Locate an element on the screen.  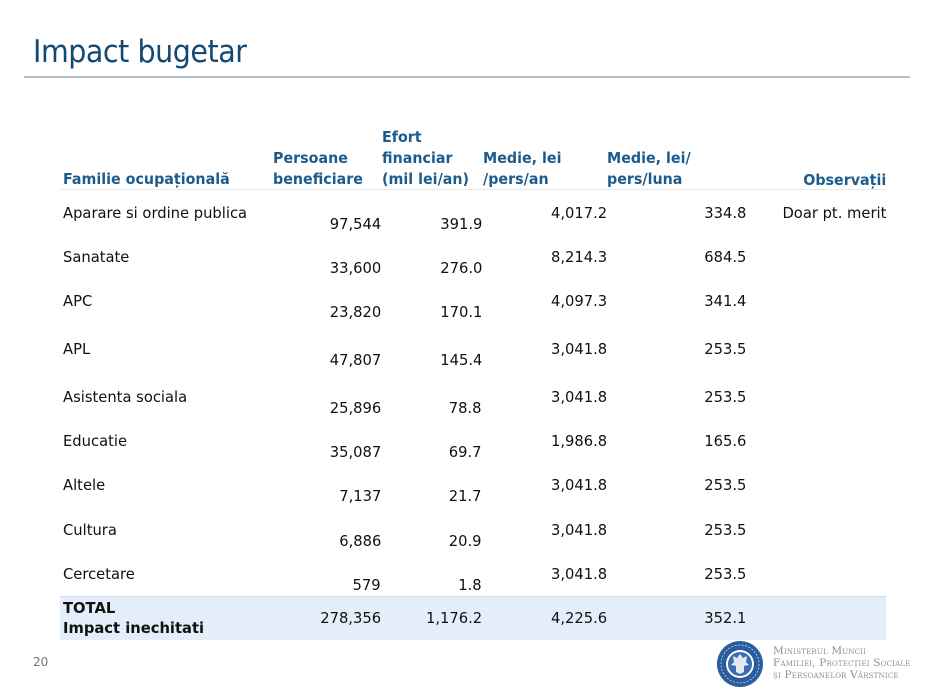
cell-avg-year: 8,214.3 is located at coordinates (578, 257).